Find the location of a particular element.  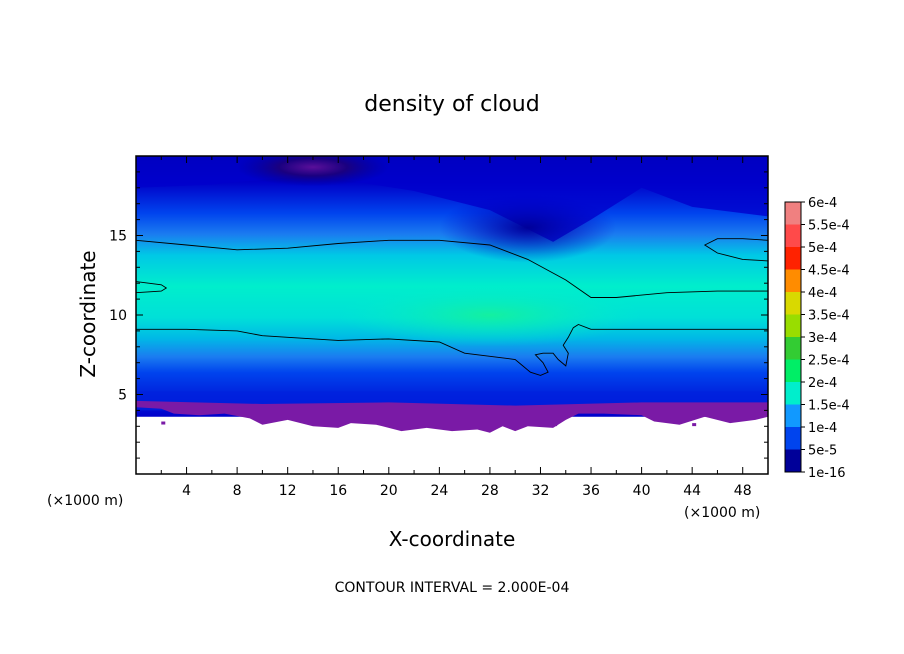

colorbar-label: 4.5e-4 is located at coordinates (829, 271).